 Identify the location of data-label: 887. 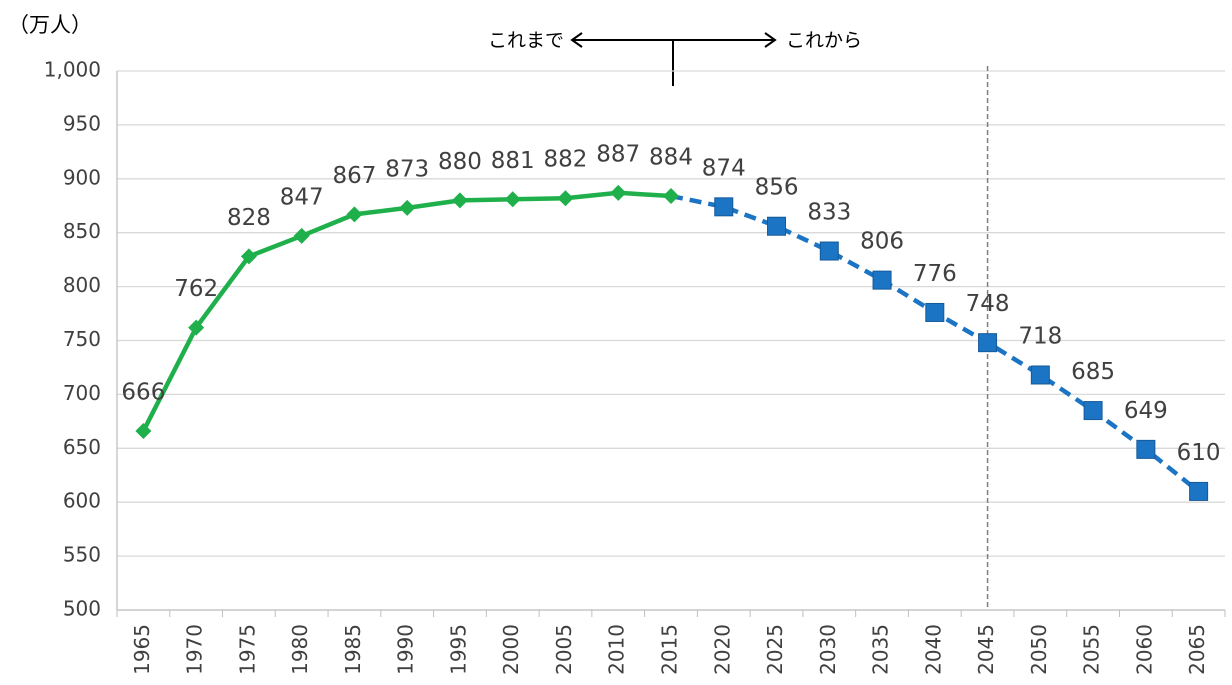
(618, 154).